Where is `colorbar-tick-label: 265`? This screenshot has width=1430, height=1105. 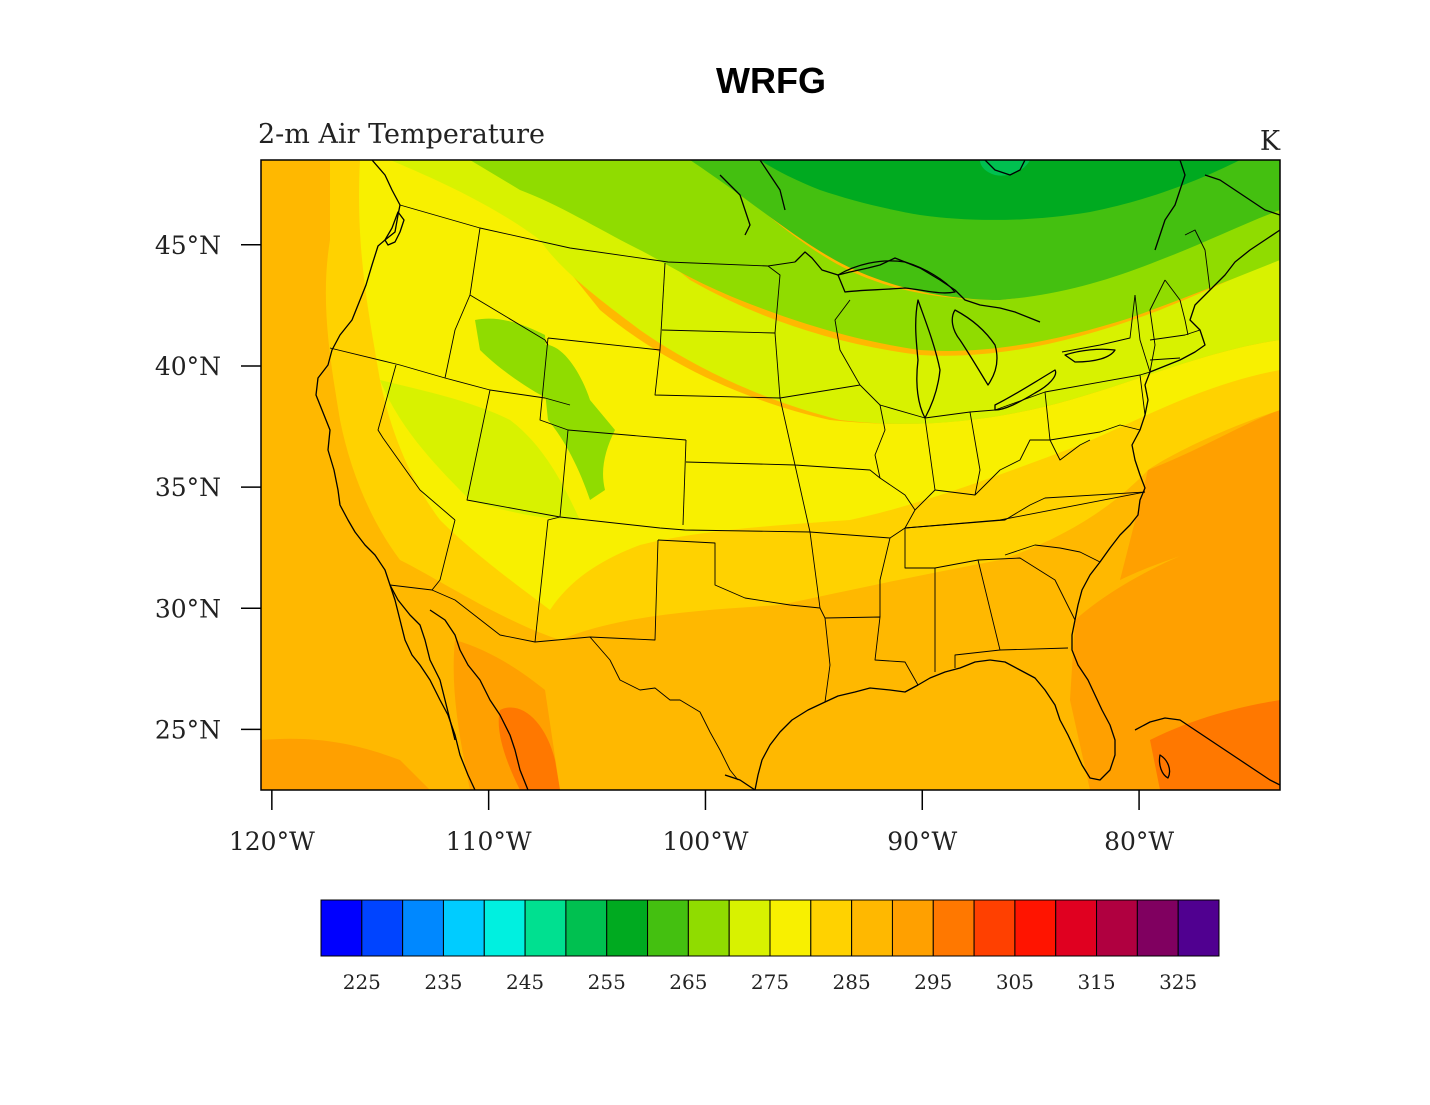
colorbar-tick-label: 265 is located at coordinates (688, 982).